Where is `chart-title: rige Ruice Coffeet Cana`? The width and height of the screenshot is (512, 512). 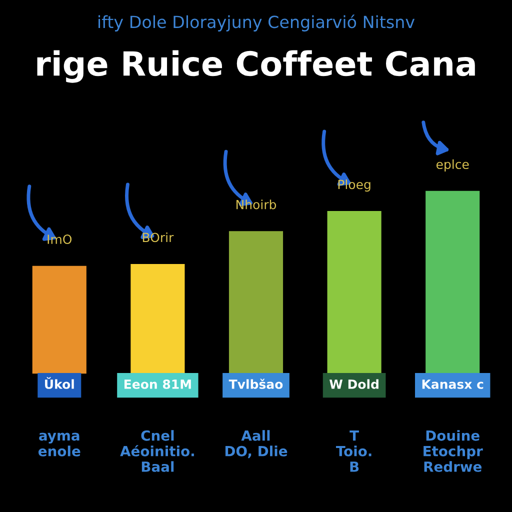 chart-title: rige Ruice Coffeet Cana is located at coordinates (256, 66).